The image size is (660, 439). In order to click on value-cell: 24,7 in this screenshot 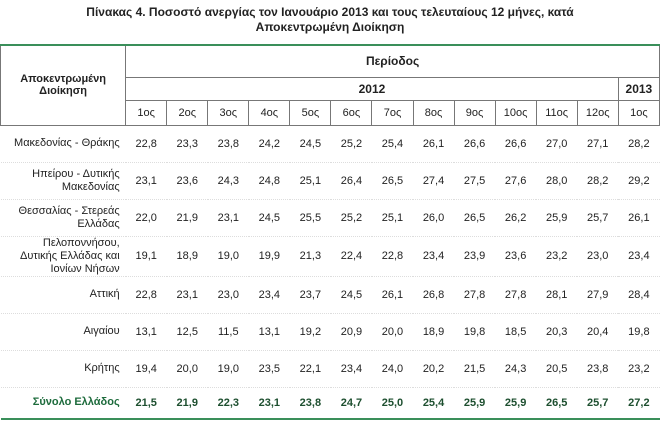, I will do `click(351, 402)`.